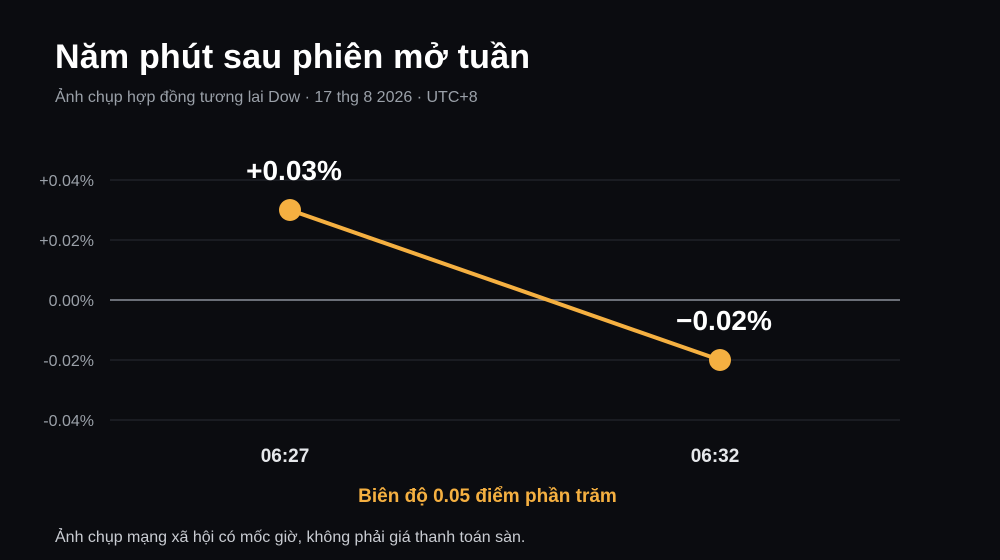 The height and width of the screenshot is (560, 1000). What do you see at coordinates (293, 57) in the screenshot?
I see `chart-title: Năm phút sau phiên mở tuần` at bounding box center [293, 57].